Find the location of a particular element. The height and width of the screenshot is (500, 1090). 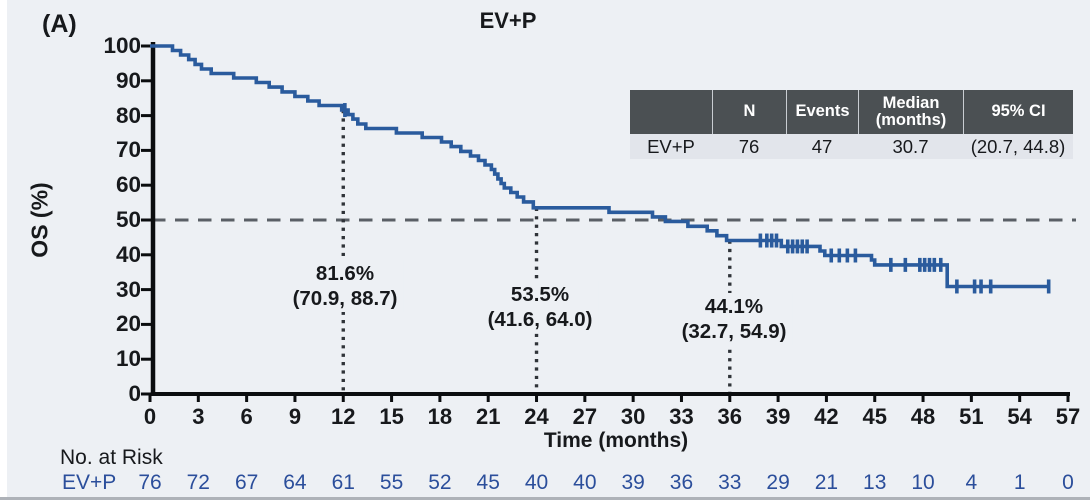

panel-label: (A) is located at coordinates (59, 24).